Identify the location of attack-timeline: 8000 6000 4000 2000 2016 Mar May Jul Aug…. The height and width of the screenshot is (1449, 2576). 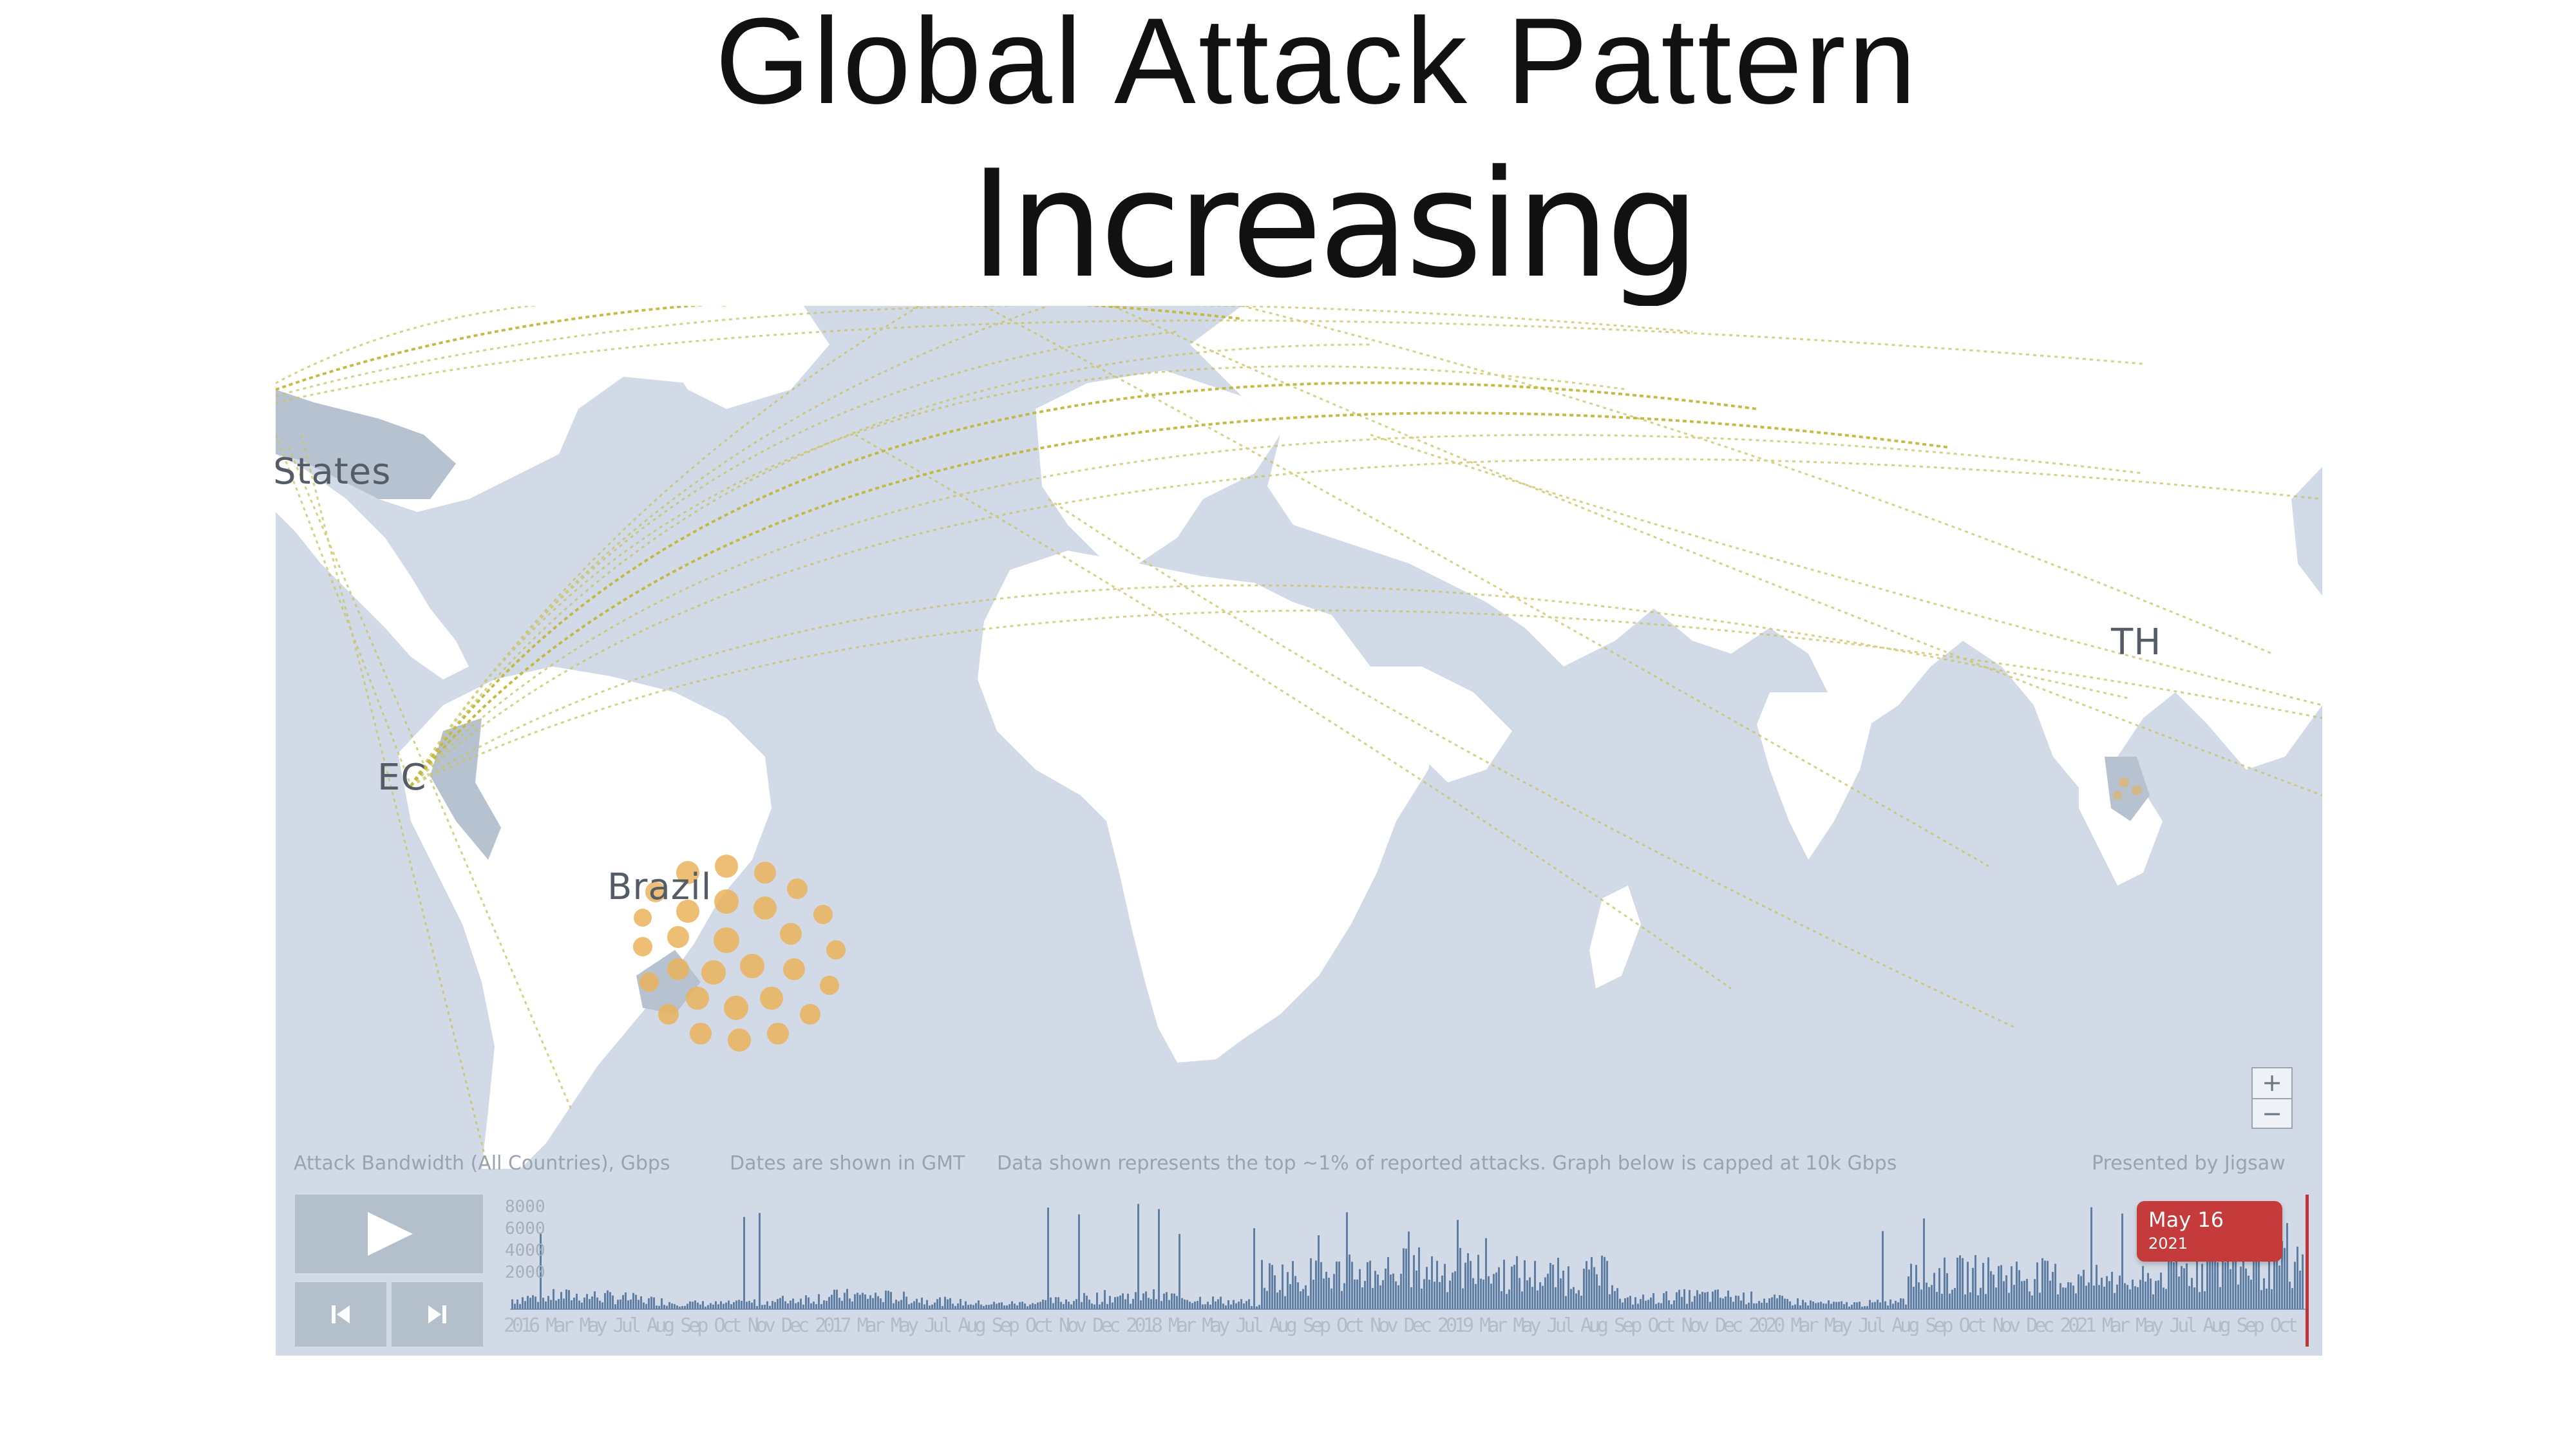
(1412, 1275).